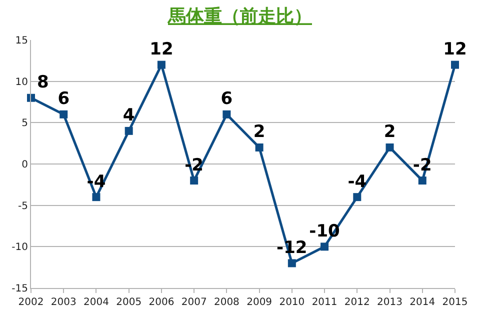  Describe the element at coordinates (63, 302) in the screenshot. I see `x-tick-label: 2003` at that location.